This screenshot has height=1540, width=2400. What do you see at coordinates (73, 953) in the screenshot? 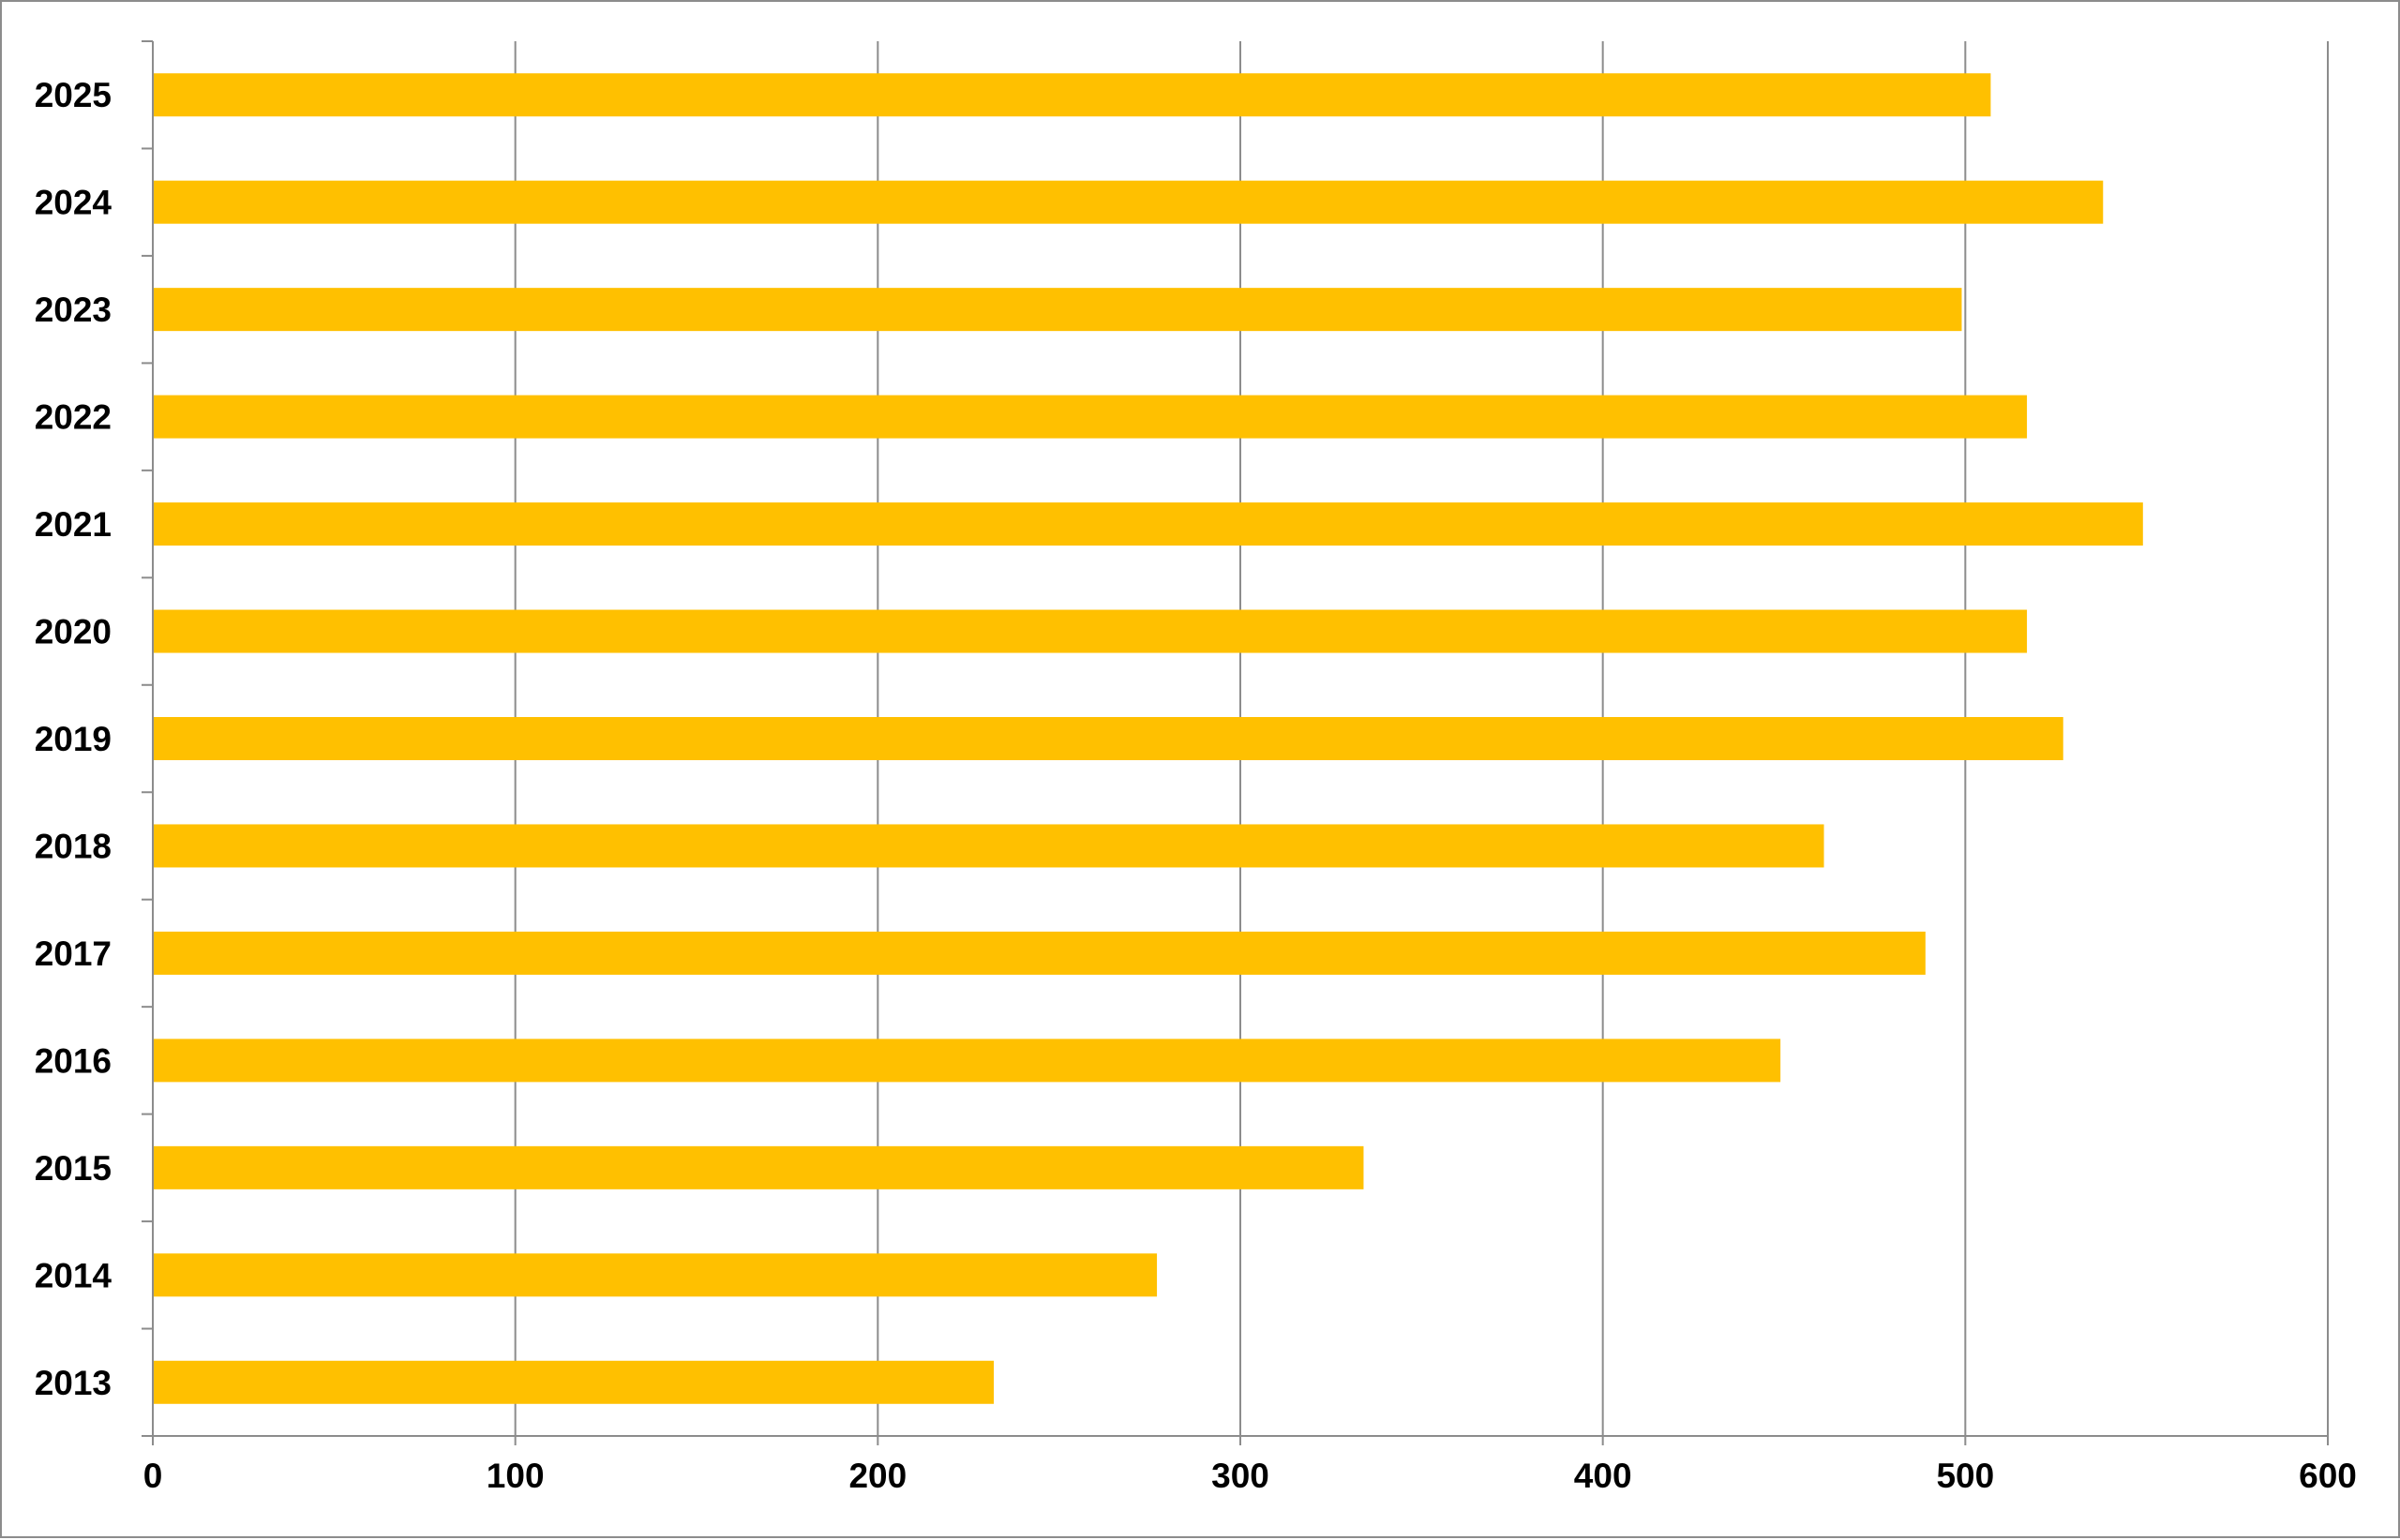
I see `y-tick-label: 2017` at bounding box center [73, 953].